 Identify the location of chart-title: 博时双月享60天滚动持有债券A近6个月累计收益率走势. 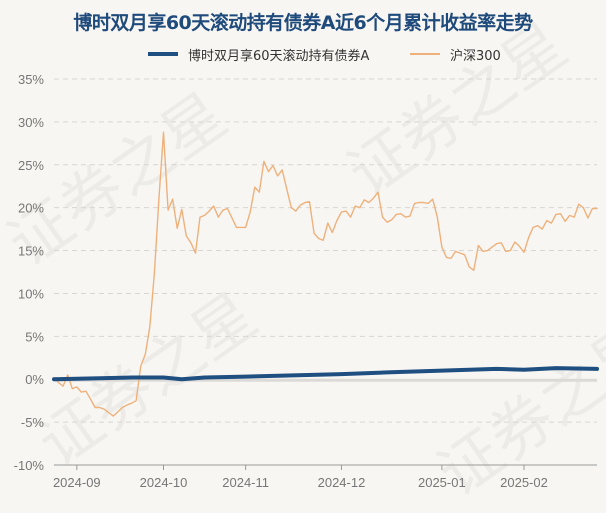
(303, 23).